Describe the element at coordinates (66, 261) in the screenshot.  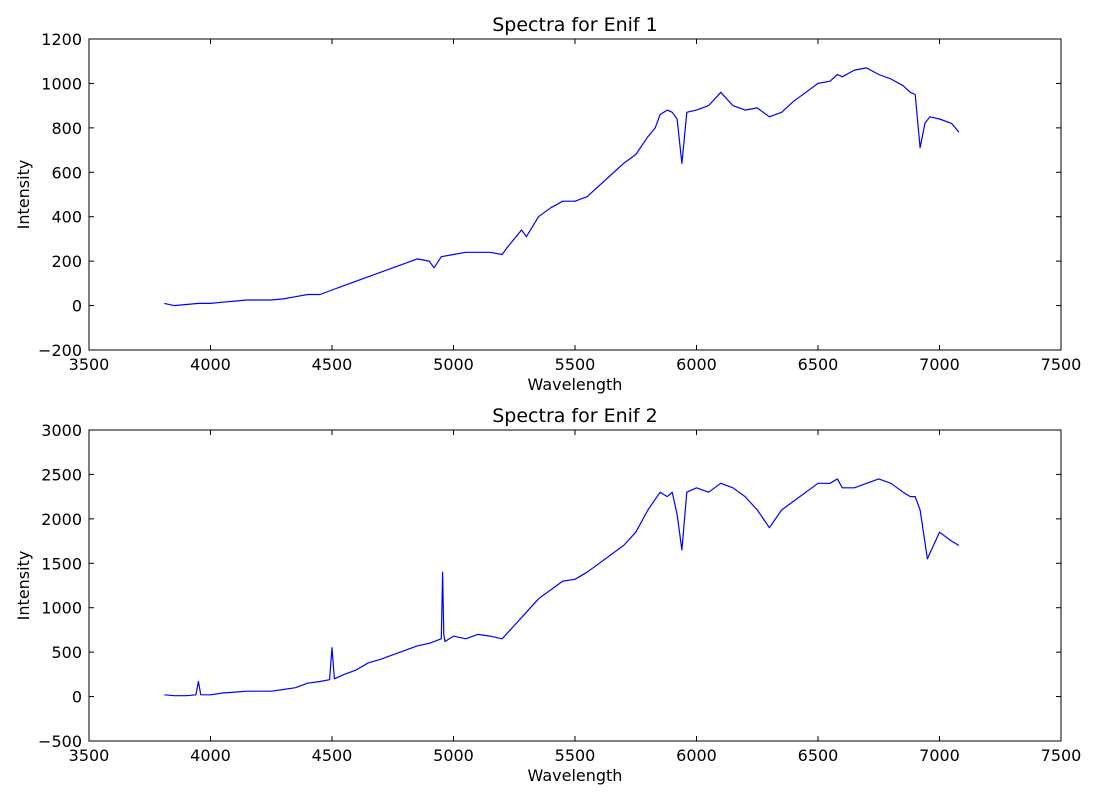
I see `y-tick-label: 200` at that location.